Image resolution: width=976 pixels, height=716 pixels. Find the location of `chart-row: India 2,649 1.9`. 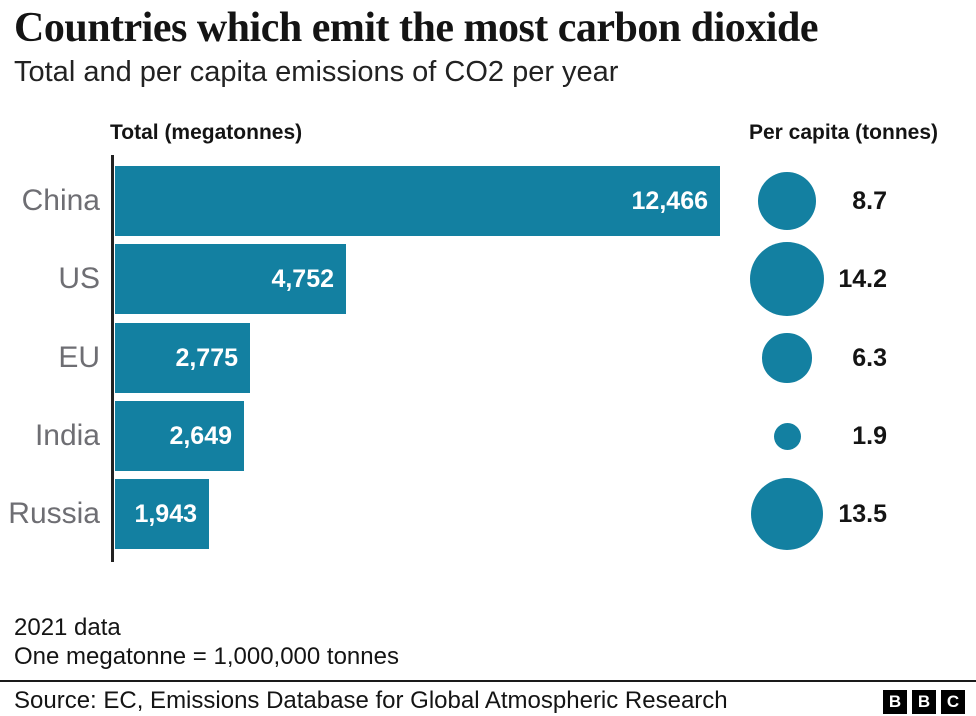

chart-row: India 2,649 1.9 is located at coordinates (488, 436).